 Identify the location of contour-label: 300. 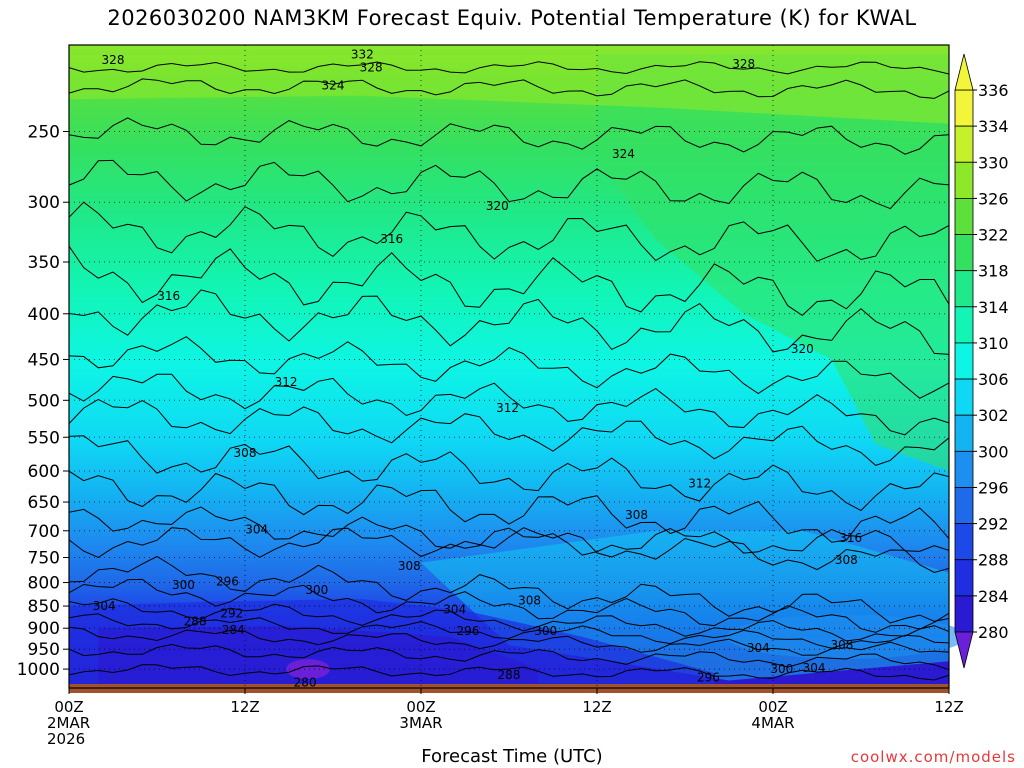
(183, 585).